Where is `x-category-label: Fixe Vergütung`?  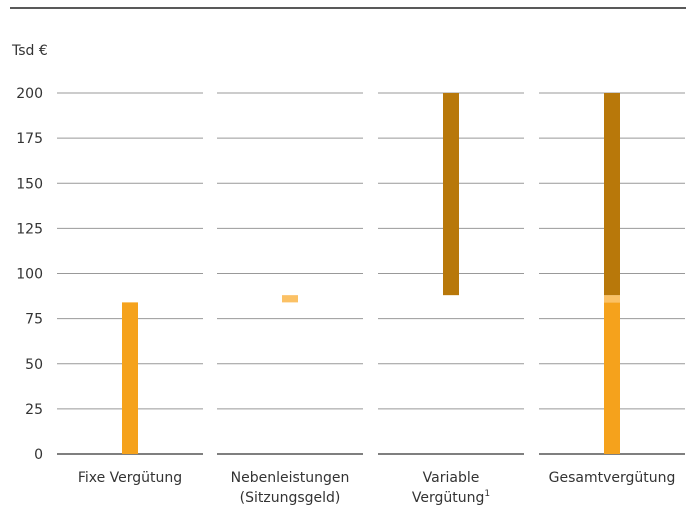
x-category-label: Fixe Vergütung is located at coordinates (130, 478).